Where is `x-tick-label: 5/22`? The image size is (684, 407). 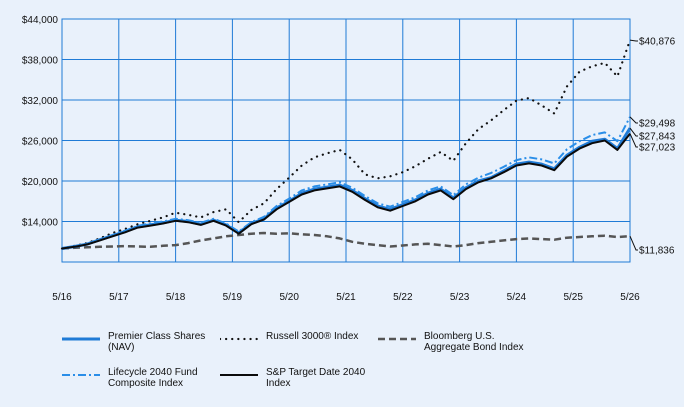
x-tick-label: 5/22 is located at coordinates (403, 297).